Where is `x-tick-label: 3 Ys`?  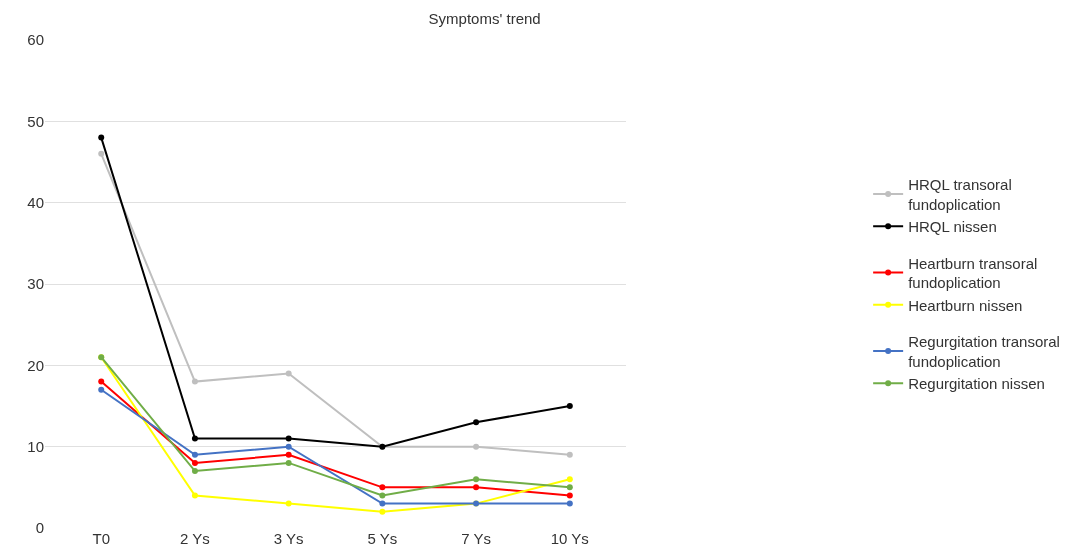
x-tick-label: 3 Ys is located at coordinates (288, 538).